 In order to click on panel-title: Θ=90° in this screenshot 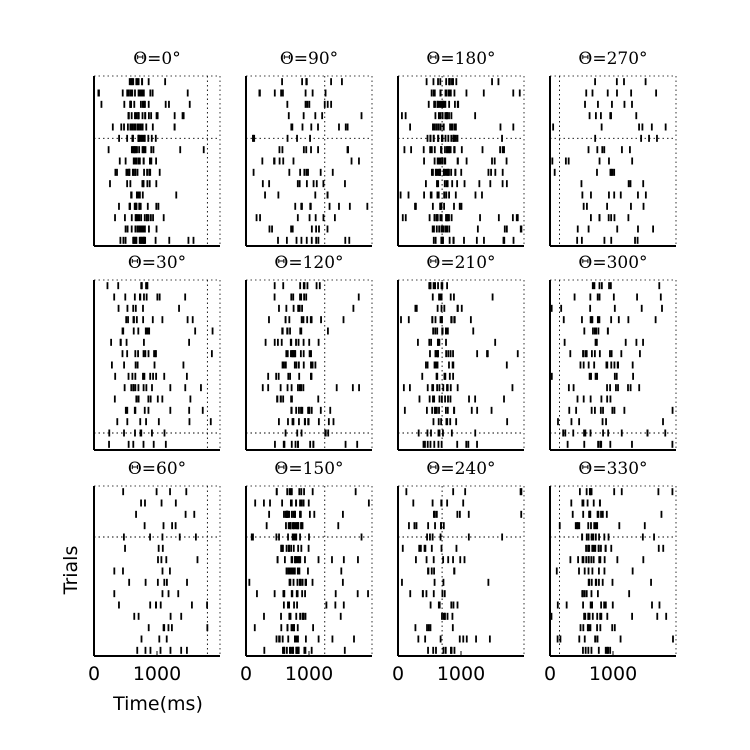, I will do `click(309, 59)`.